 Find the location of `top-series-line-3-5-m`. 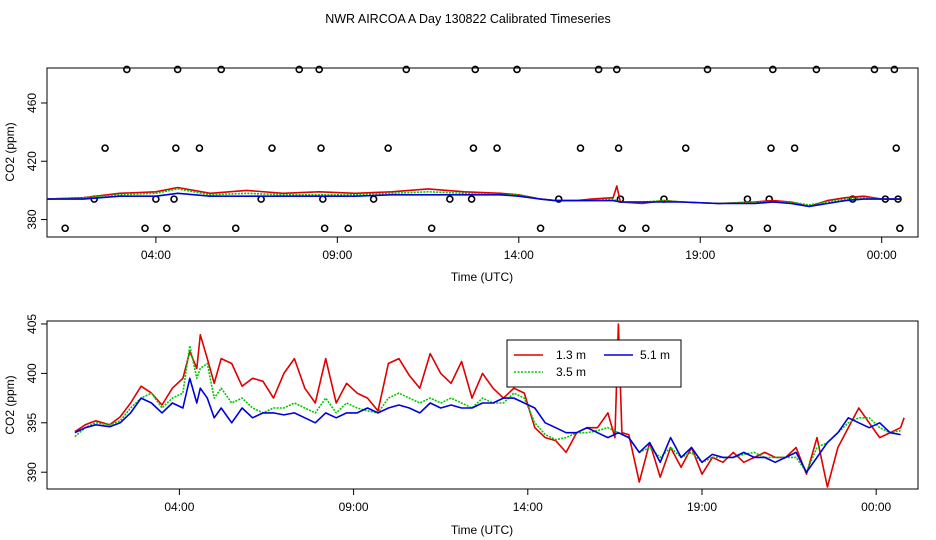

top-series-line-3-5-m is located at coordinates (473, 197).